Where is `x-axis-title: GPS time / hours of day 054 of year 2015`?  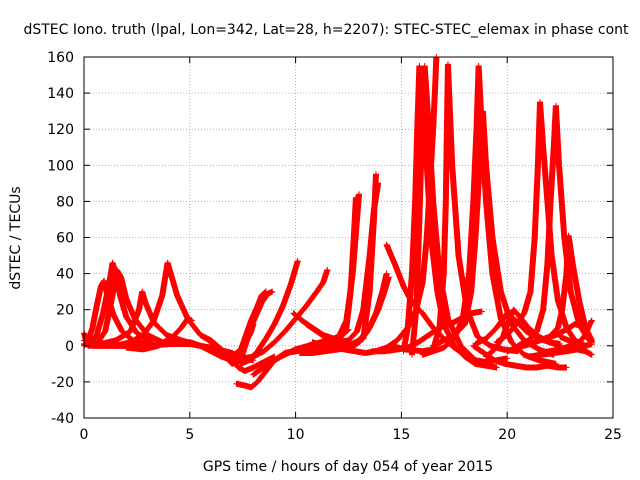
x-axis-title: GPS time / hours of day 054 of year 2015 is located at coordinates (348, 467).